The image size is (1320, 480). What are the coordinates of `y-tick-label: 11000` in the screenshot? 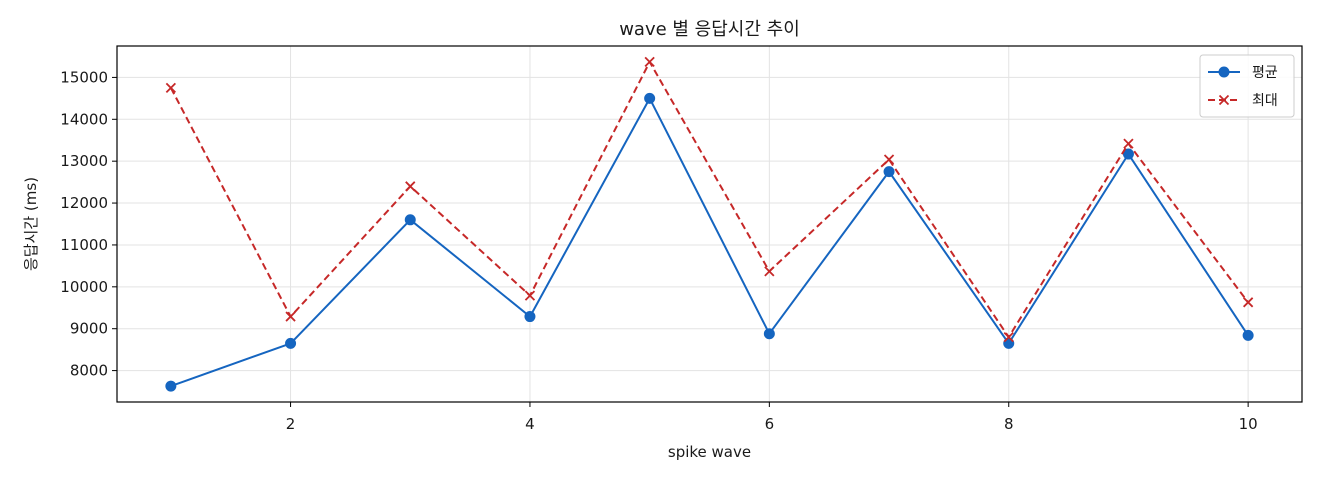 It's located at (84, 245).